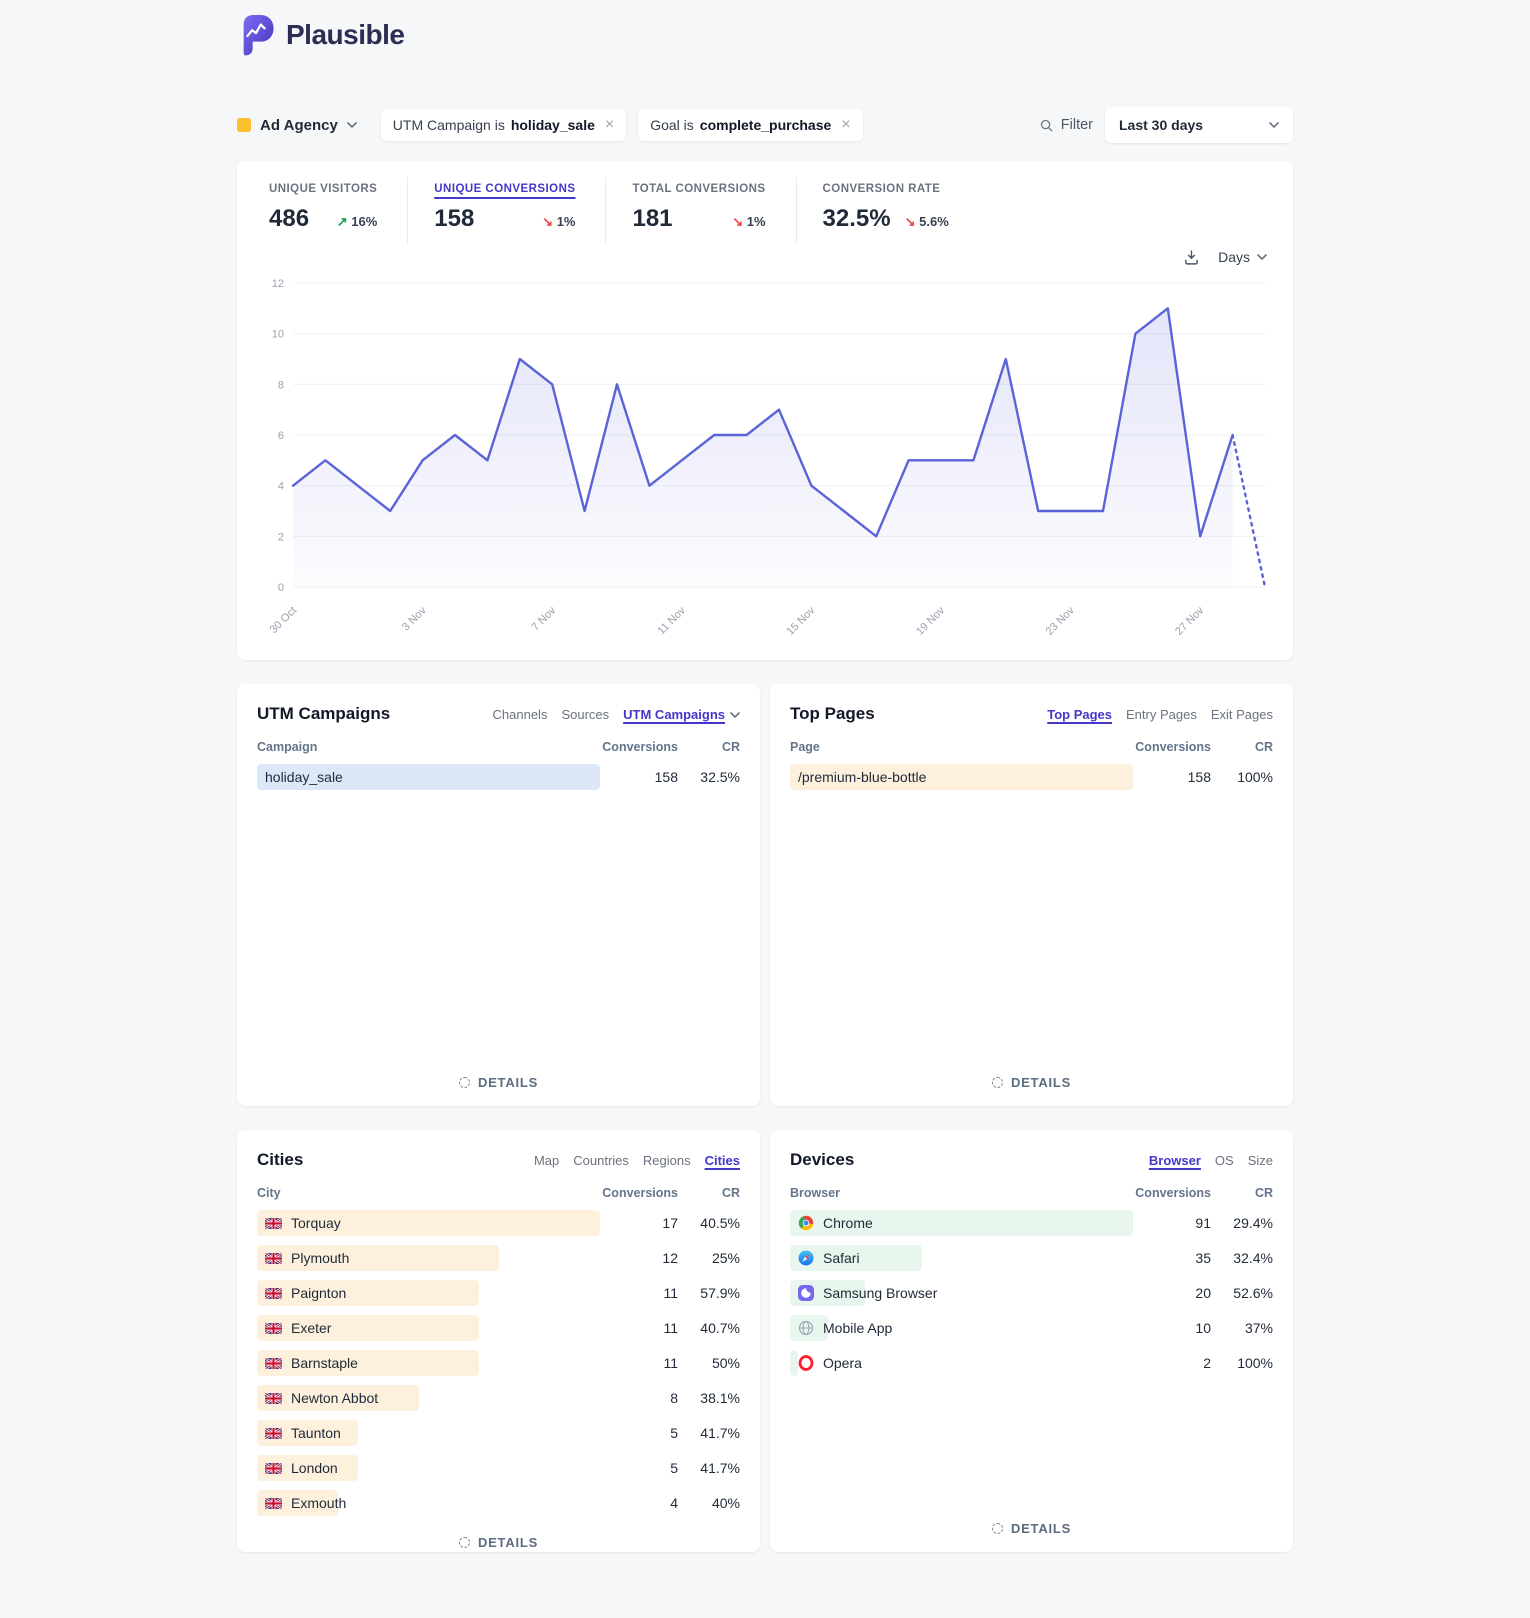  What do you see at coordinates (930, 620) in the screenshot?
I see `svg-text: 19 Nov` at bounding box center [930, 620].